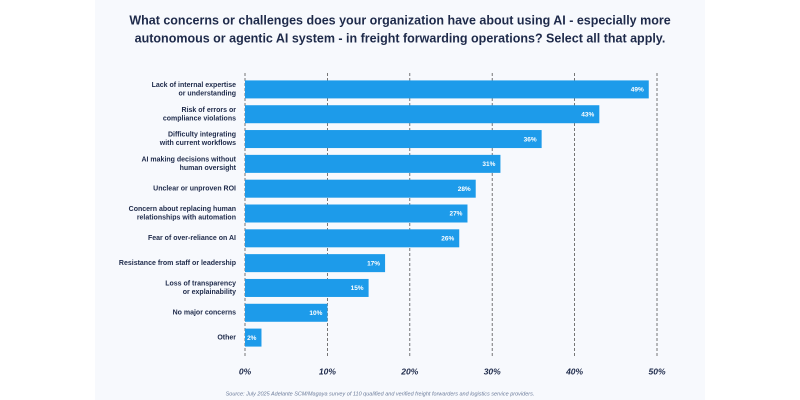 Image resolution: width=800 pixels, height=400 pixels. Describe the element at coordinates (574, 371) in the screenshot. I see `x-tick-label: 40%` at that location.